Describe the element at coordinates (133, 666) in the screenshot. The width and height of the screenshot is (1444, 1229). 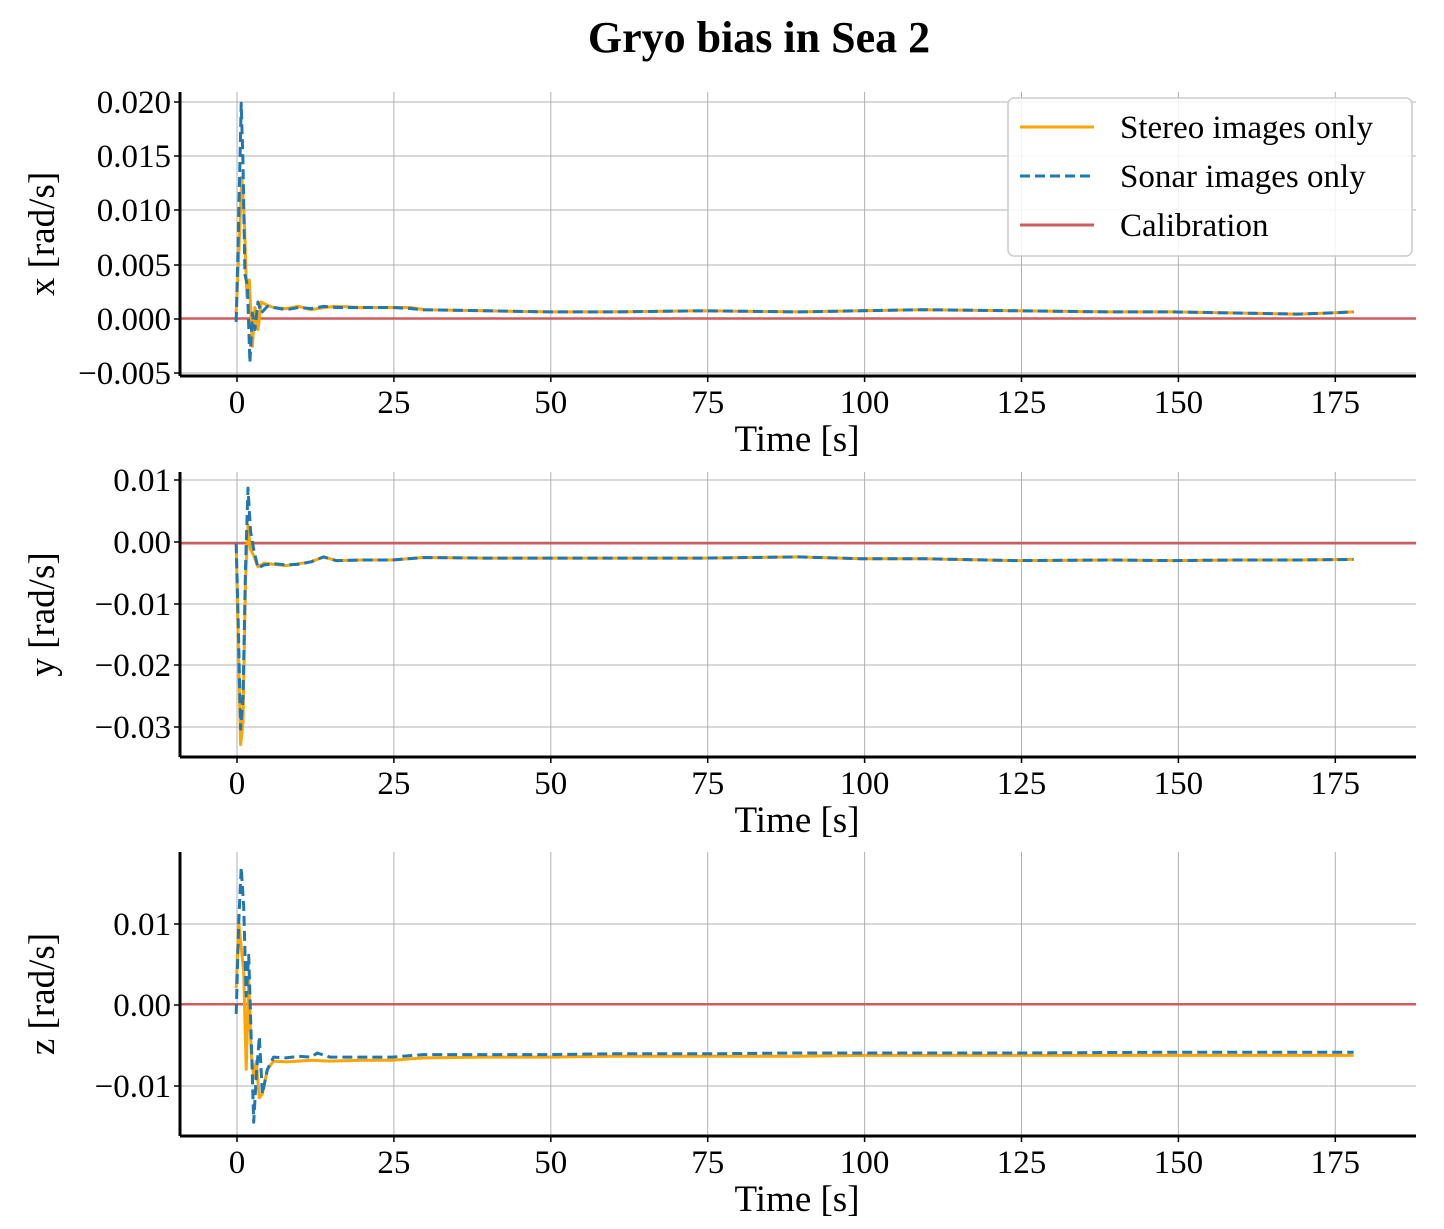
I see `y-tick-label: −0.02` at that location.